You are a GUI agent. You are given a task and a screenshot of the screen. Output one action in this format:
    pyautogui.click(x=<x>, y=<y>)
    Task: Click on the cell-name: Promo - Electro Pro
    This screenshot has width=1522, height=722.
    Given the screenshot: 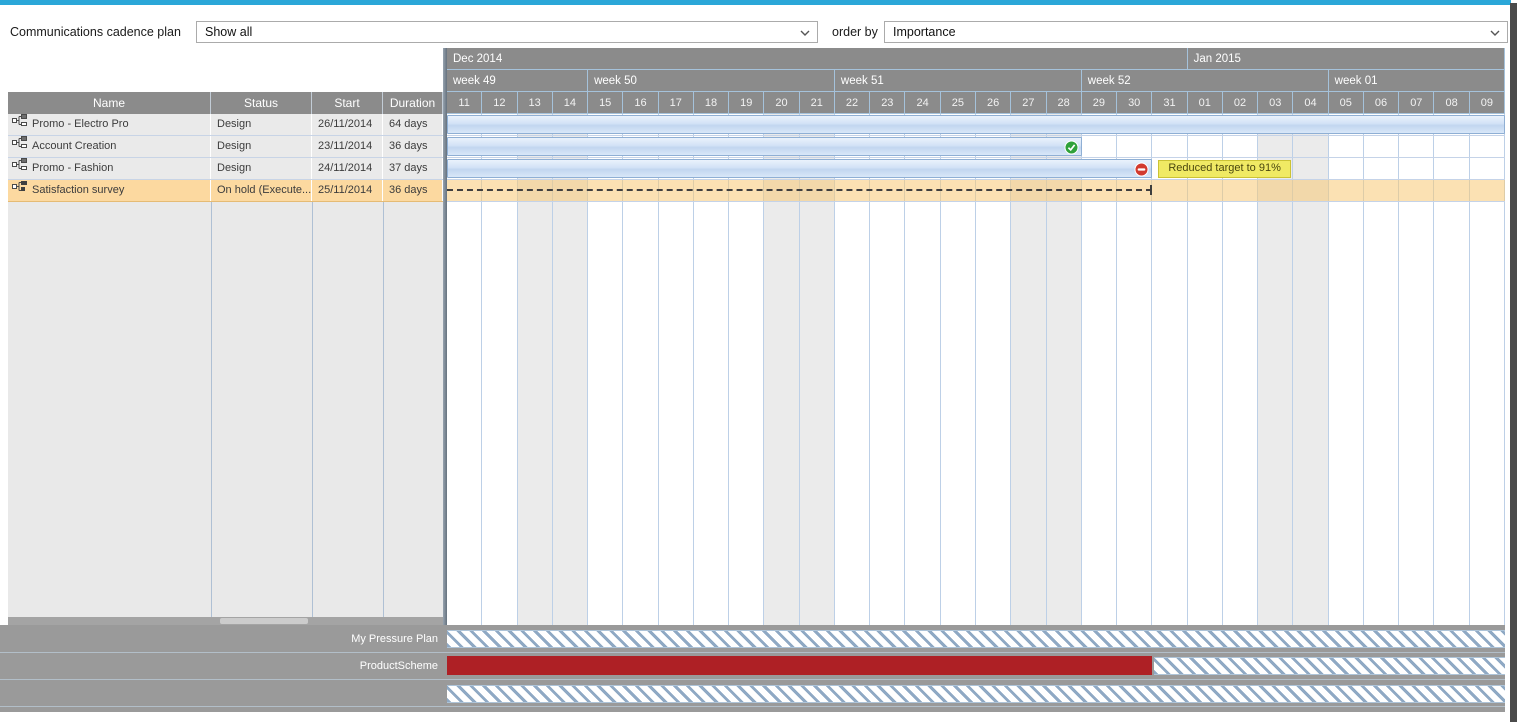 What is the action you would take?
    pyautogui.click(x=109, y=124)
    